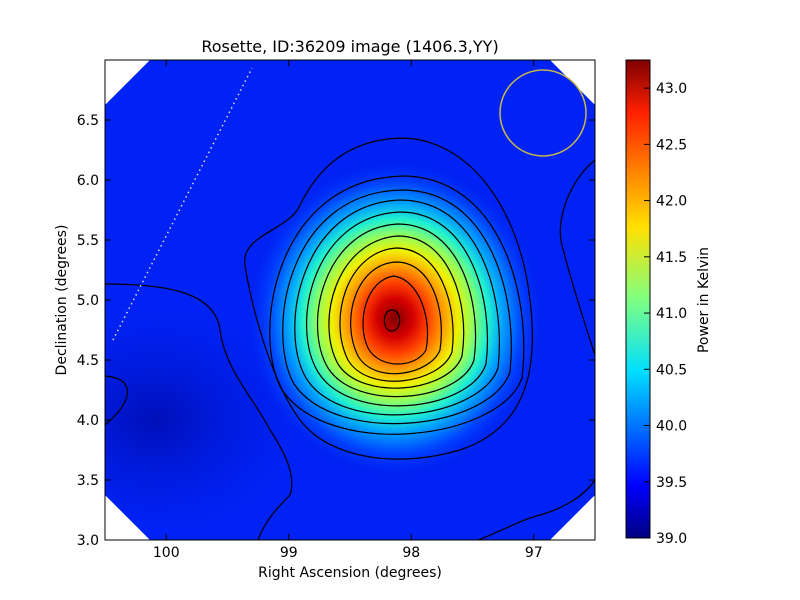 This screenshot has width=800, height=600. Describe the element at coordinates (88, 121) in the screenshot. I see `y-tick-label: 6.5` at that location.